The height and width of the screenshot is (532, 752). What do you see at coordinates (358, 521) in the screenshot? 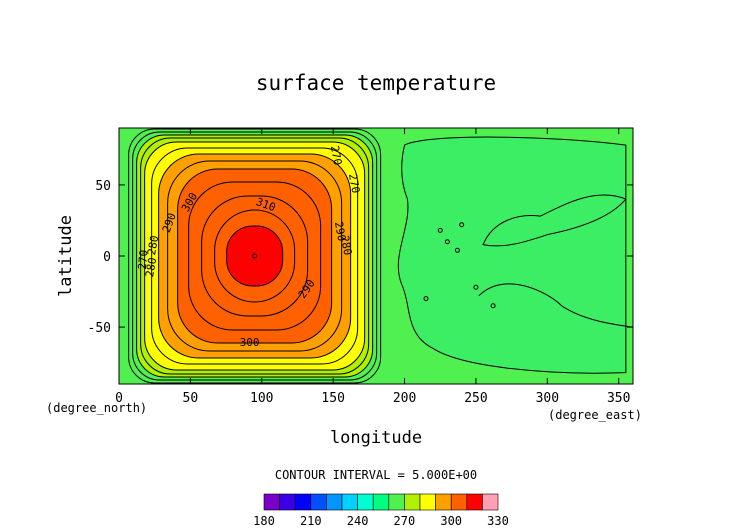
I see `colorbar-tick-label: 240` at bounding box center [358, 521].